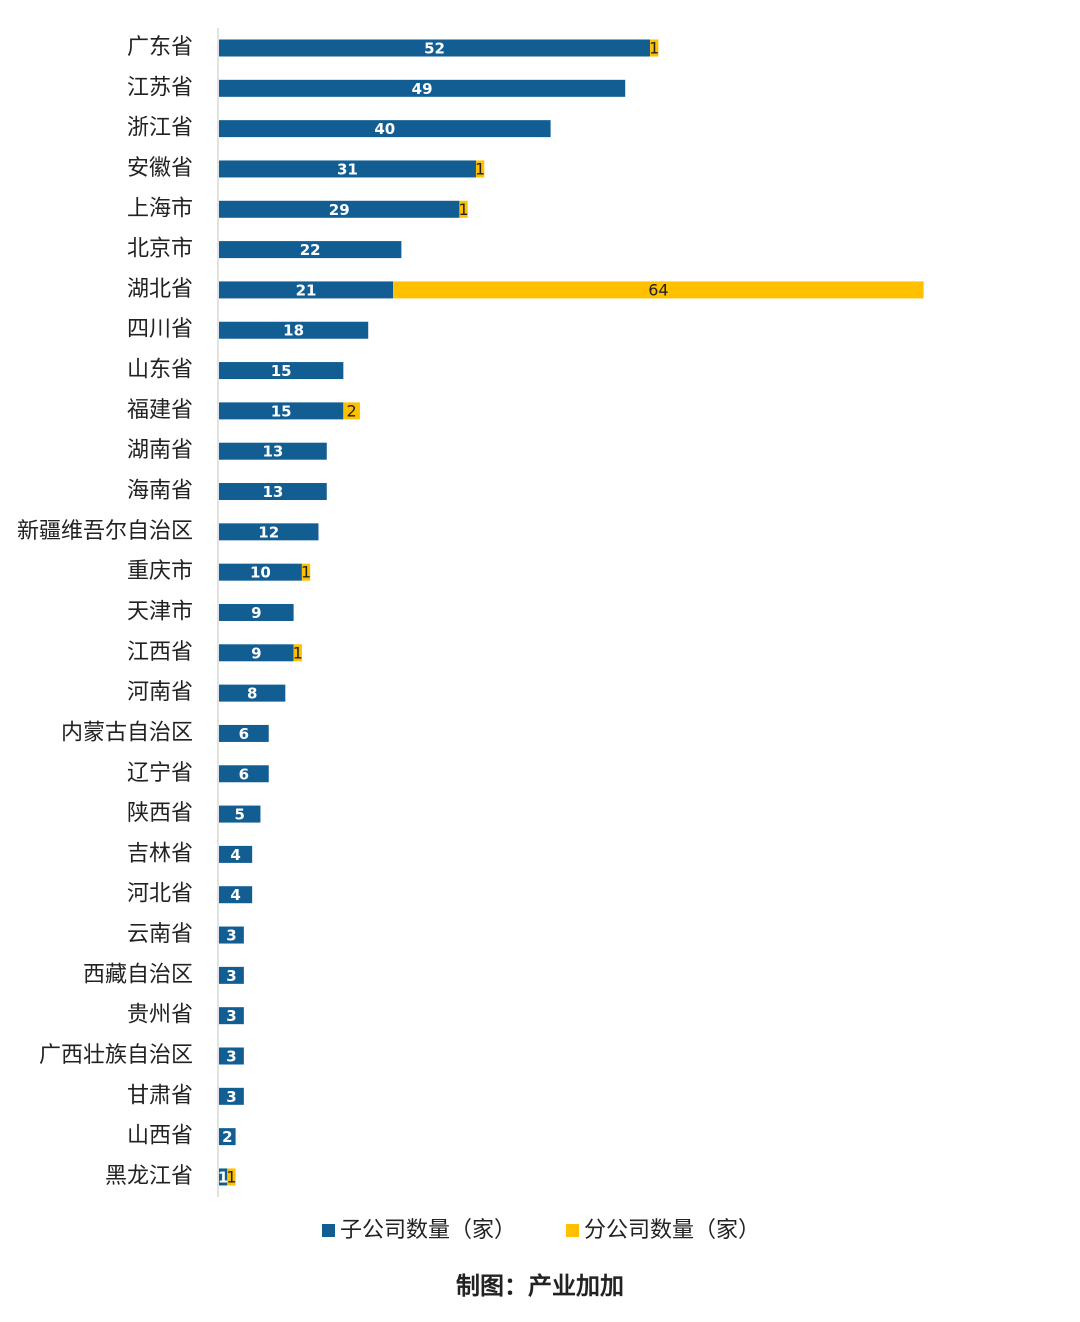 The width and height of the screenshot is (1080, 1322). I want to click on y-tick-label: 江西省, so click(160, 652).